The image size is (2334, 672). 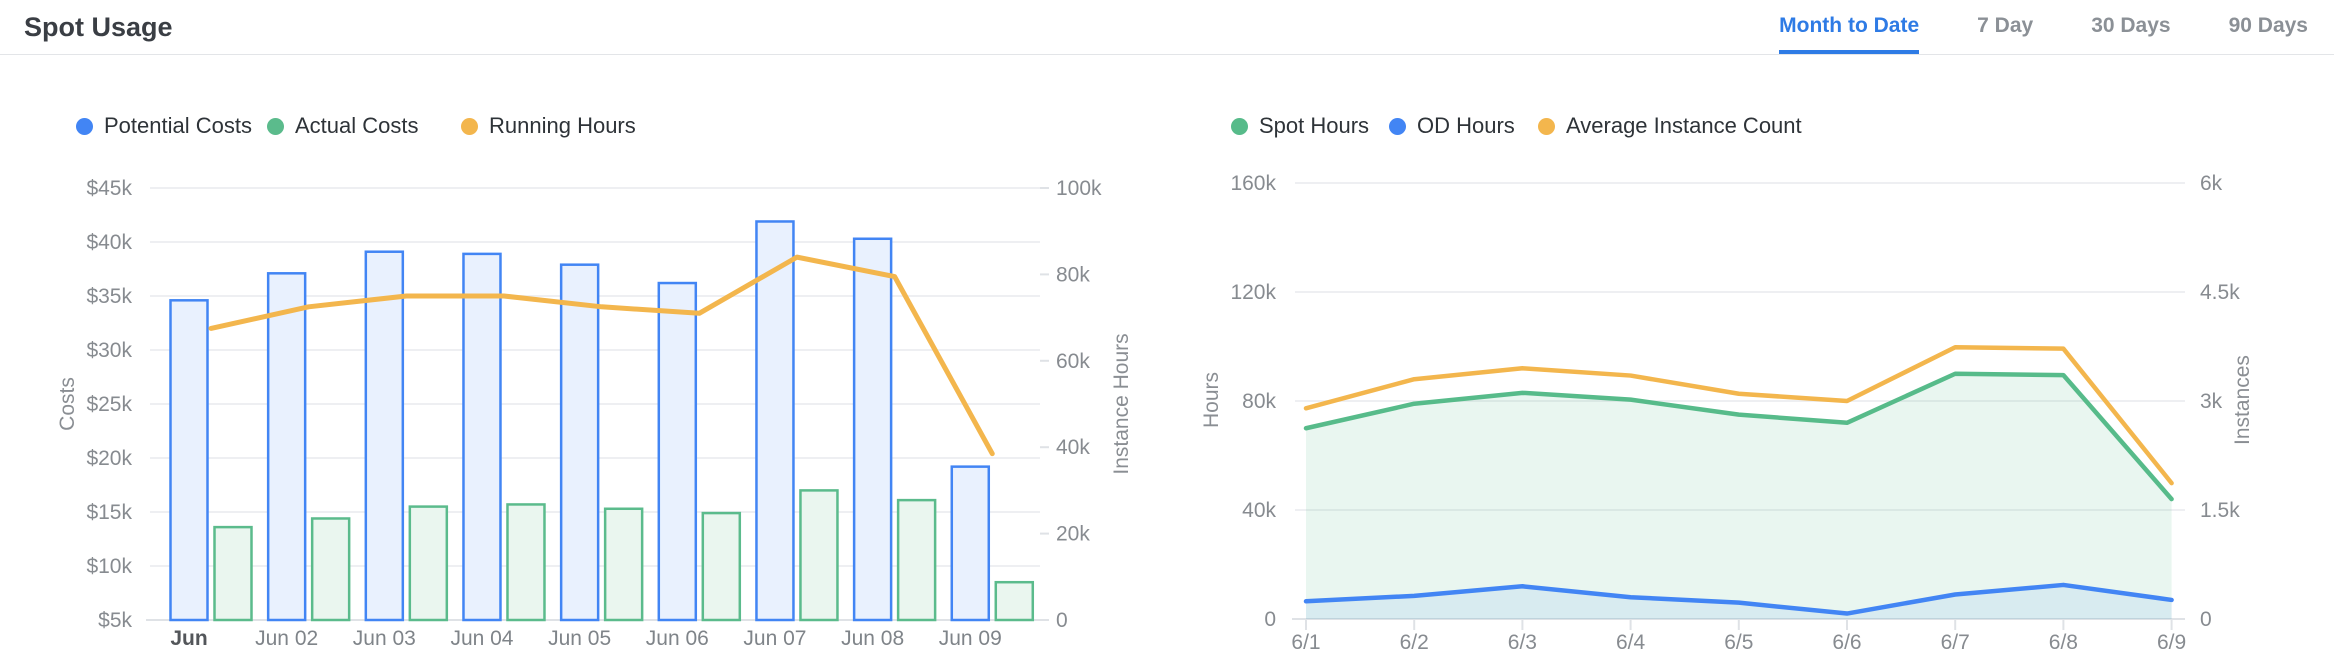 What do you see at coordinates (2171, 642) in the screenshot?
I see `x-axis-label: 6/9` at bounding box center [2171, 642].